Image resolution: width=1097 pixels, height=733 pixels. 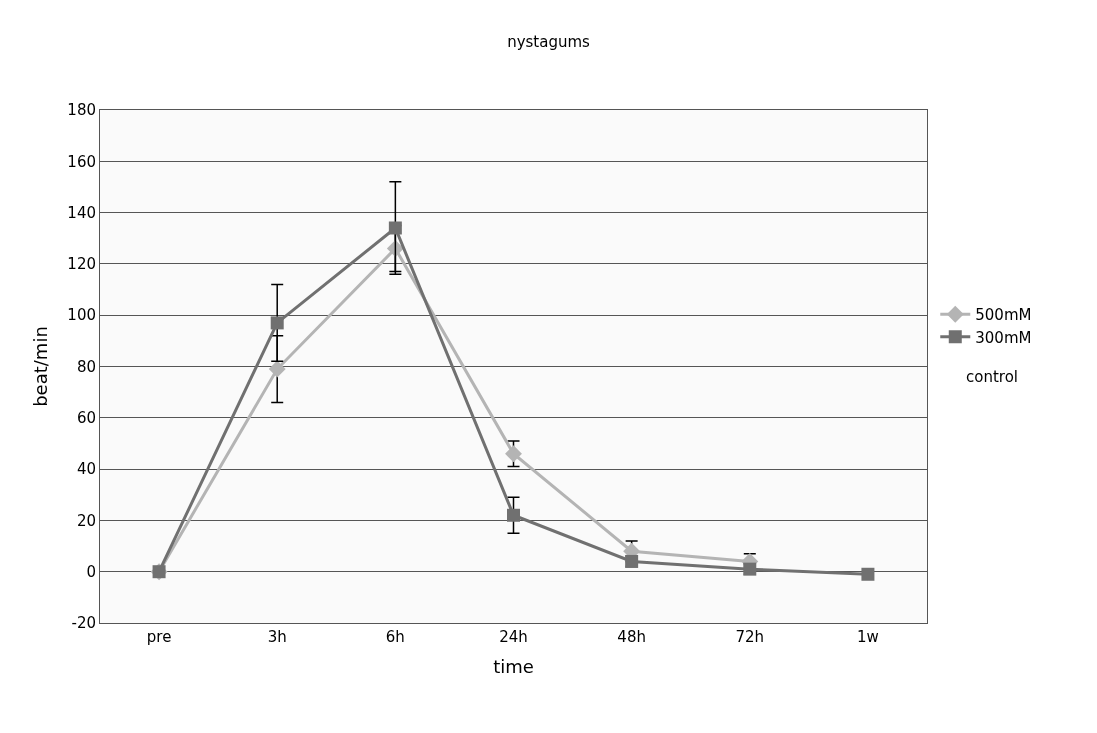 I want to click on y-tick-label: 0, so click(x=91, y=571).